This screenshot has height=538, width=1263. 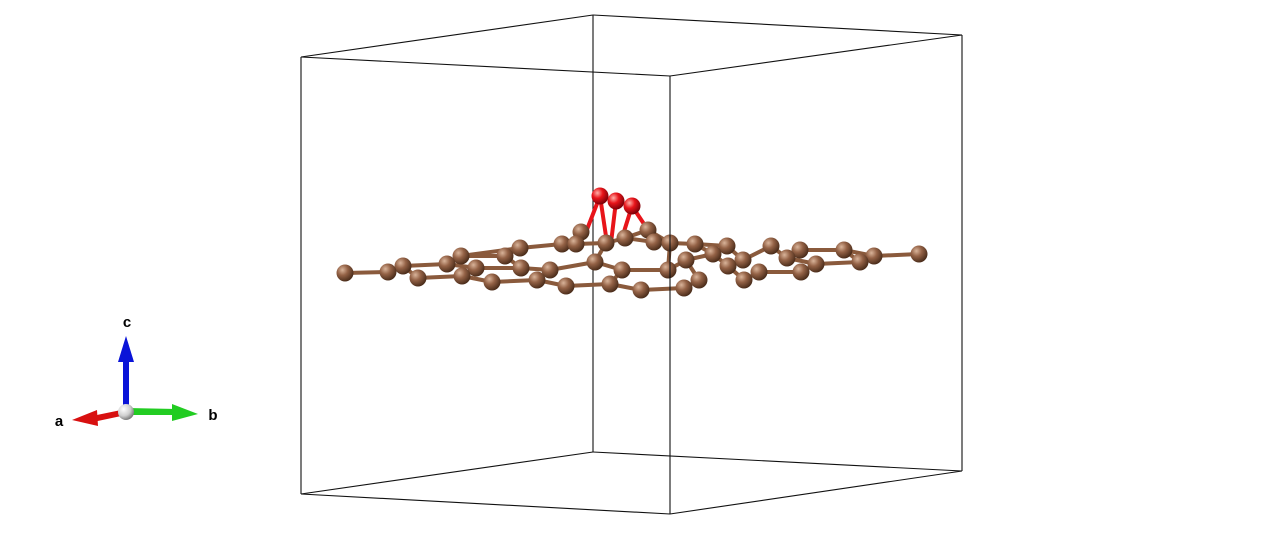 I want to click on c-axis-head, so click(x=126, y=349).